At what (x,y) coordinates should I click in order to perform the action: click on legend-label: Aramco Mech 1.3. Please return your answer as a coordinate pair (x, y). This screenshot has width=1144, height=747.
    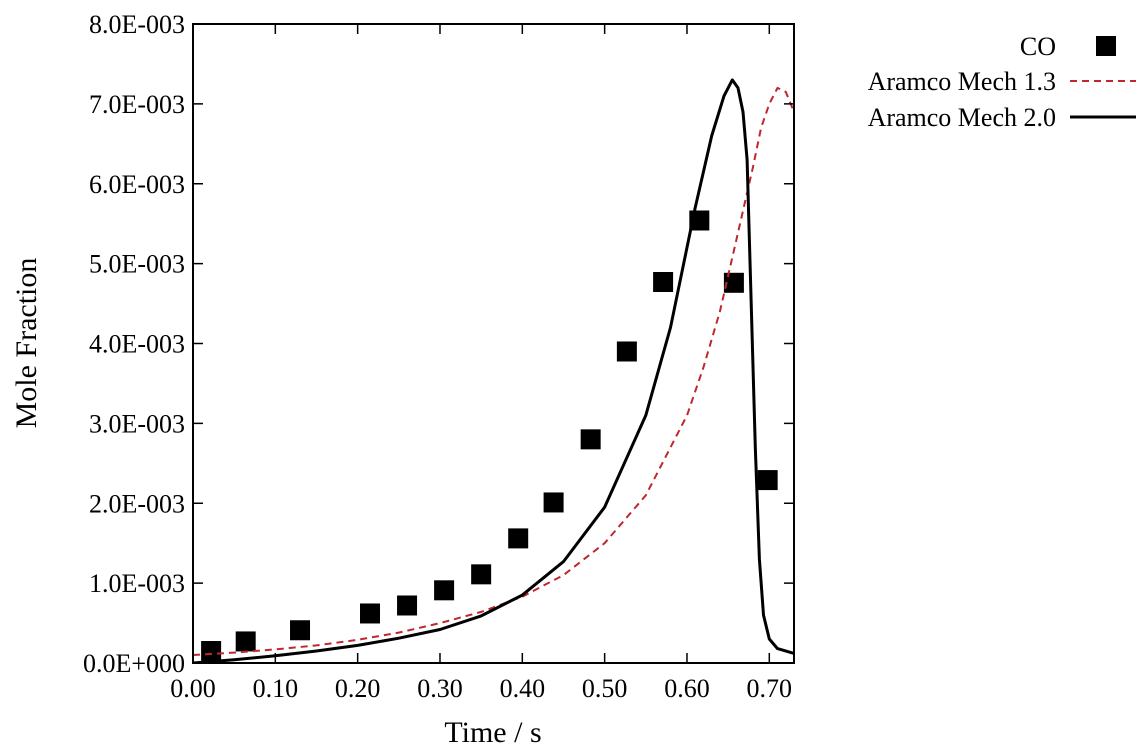
    Looking at the image, I should click on (962, 81).